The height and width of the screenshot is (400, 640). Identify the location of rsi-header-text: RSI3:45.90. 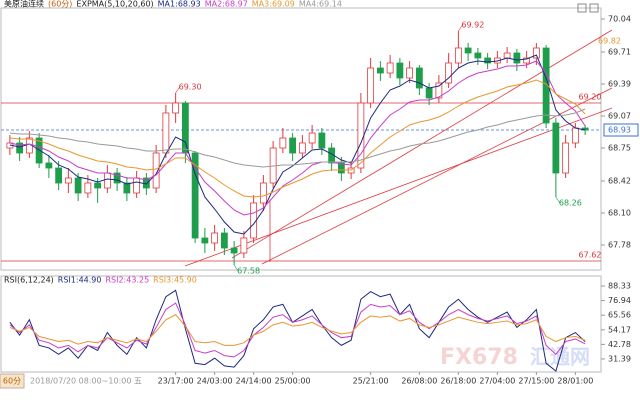
(175, 280).